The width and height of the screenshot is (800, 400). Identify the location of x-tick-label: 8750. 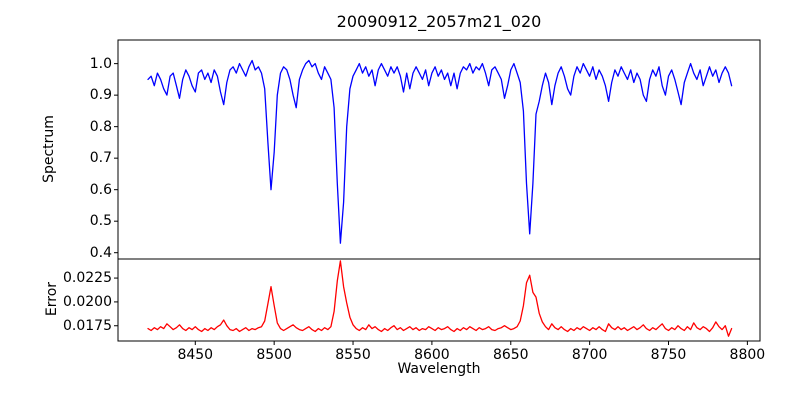
(668, 355).